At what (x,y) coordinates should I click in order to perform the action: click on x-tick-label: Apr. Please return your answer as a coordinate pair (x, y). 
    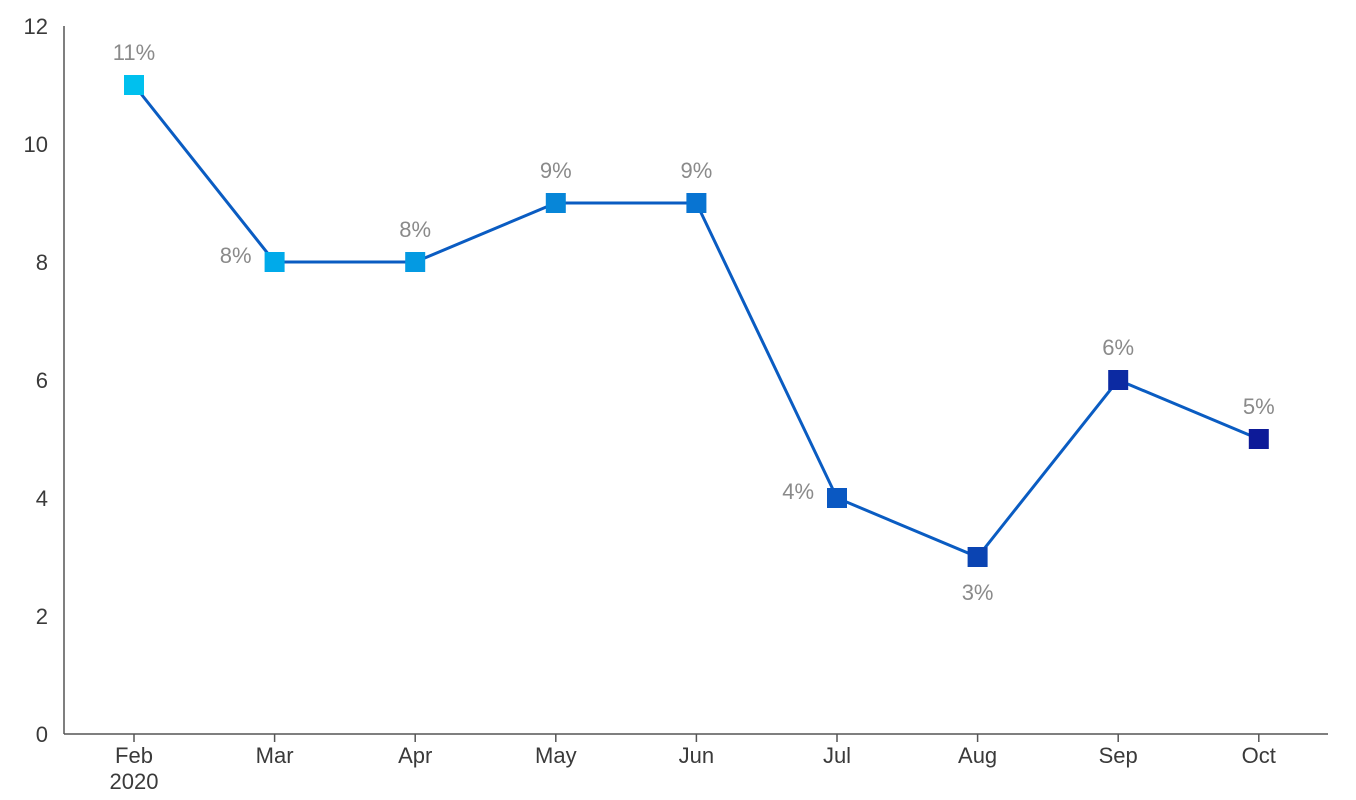
    Looking at the image, I should click on (415, 755).